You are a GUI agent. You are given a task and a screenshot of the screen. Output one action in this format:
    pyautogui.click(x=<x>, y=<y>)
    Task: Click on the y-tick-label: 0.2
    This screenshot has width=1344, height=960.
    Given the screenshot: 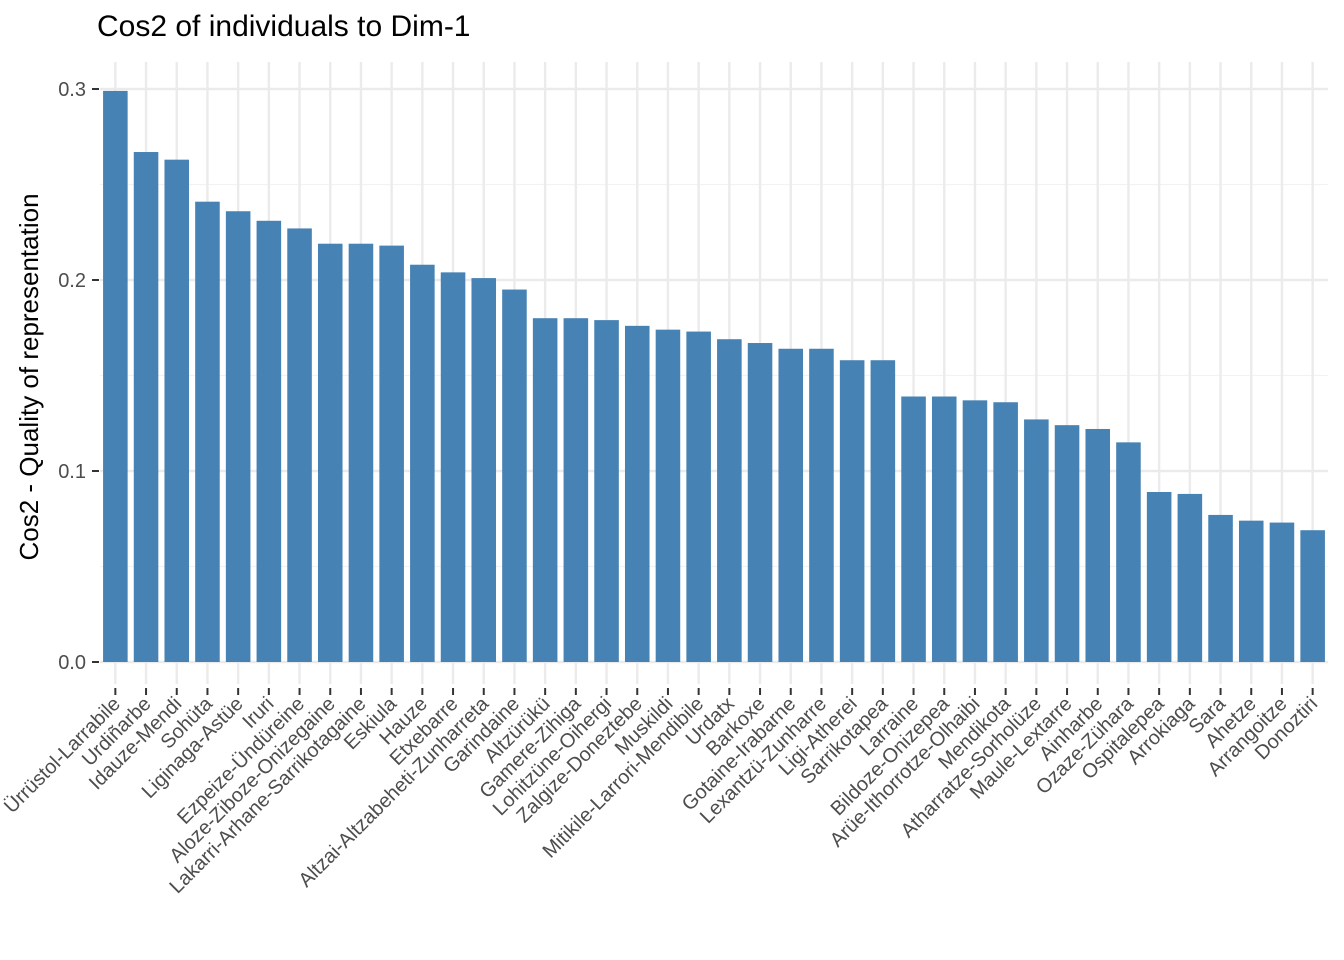 What is the action you would take?
    pyautogui.click(x=72, y=281)
    